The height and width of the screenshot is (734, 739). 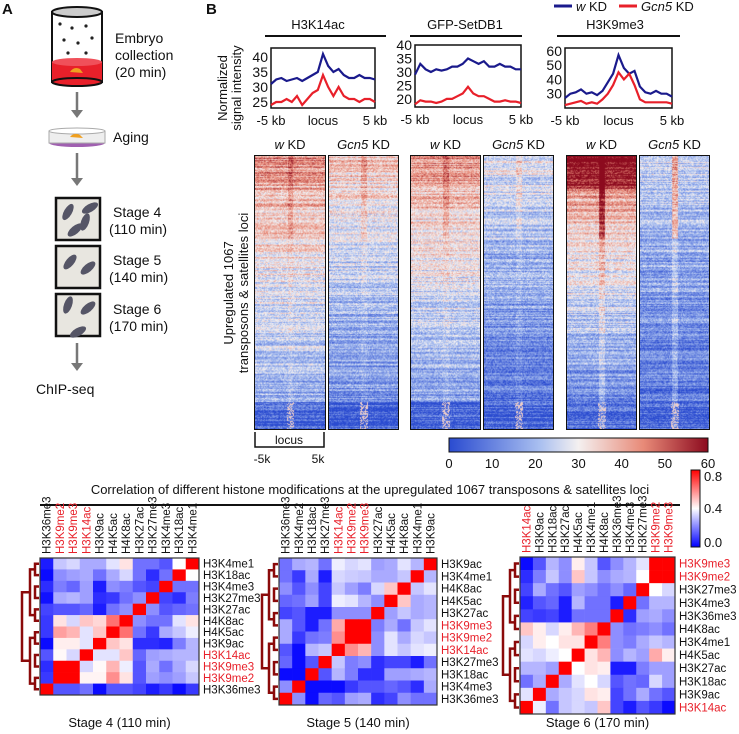 I want to click on correlation-row-label: H4K8ac, so click(x=461, y=590).